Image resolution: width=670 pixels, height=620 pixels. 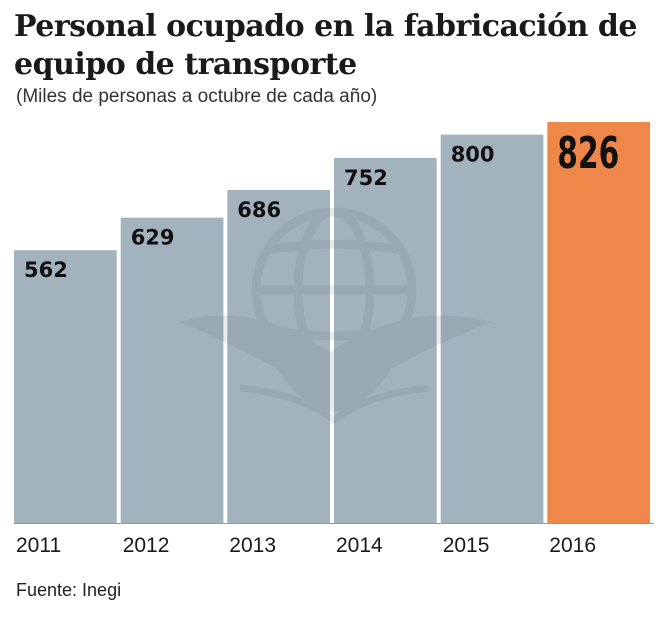 I want to click on x-tick-2012: 2012, so click(x=146, y=545).